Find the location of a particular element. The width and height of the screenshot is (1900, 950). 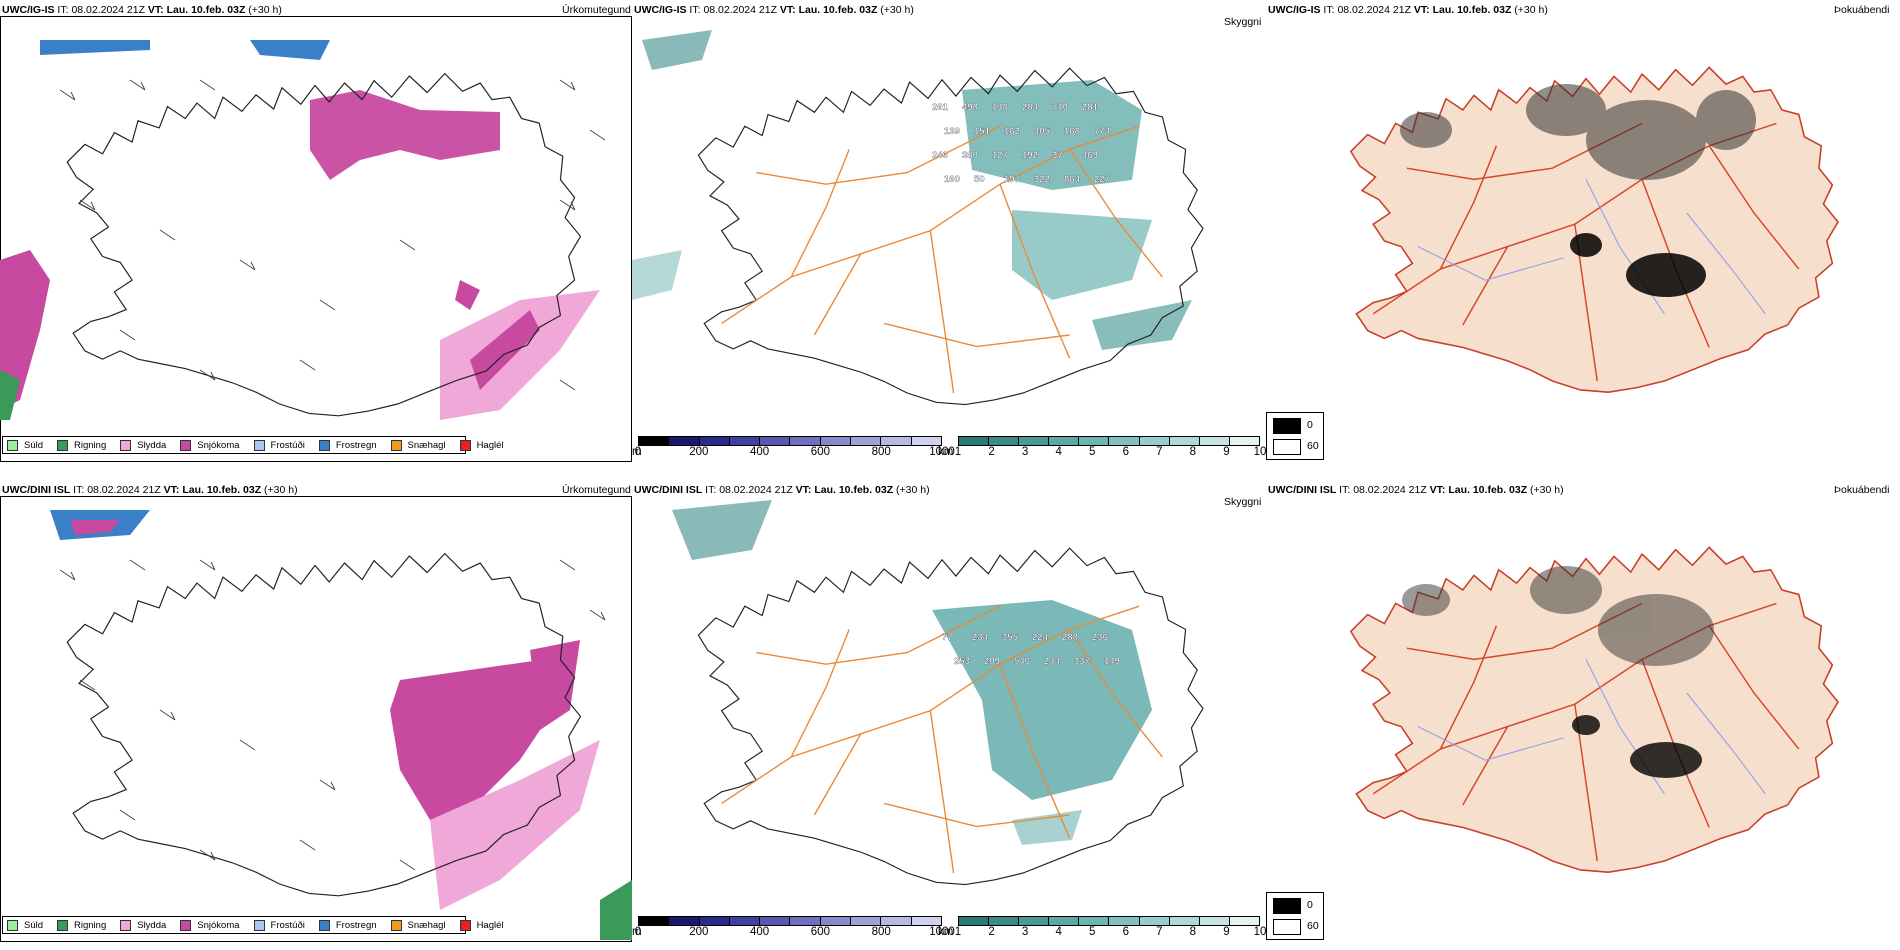

cloud-base-label: 77 is located at coordinates (947, 637).